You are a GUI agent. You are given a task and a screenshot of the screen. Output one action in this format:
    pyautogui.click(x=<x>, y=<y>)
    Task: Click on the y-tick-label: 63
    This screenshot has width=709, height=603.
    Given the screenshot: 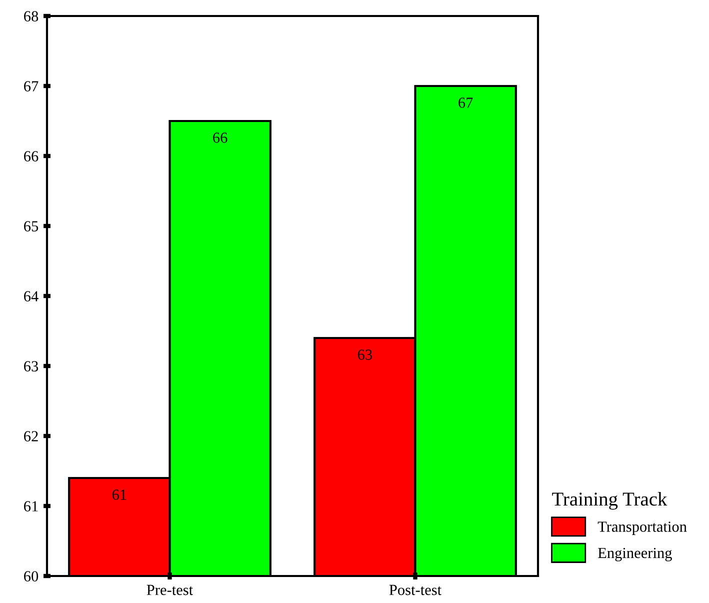 What is the action you would take?
    pyautogui.click(x=31, y=366)
    